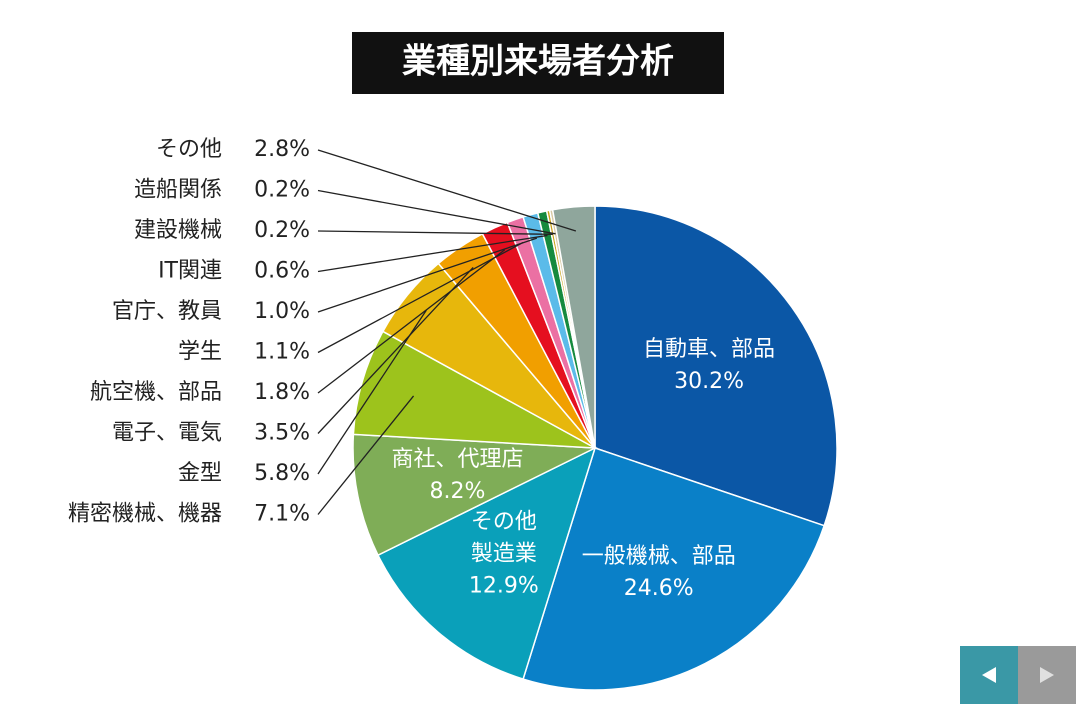  Describe the element at coordinates (145, 514) in the screenshot. I see `outer-label: 精密機械、機器` at that location.